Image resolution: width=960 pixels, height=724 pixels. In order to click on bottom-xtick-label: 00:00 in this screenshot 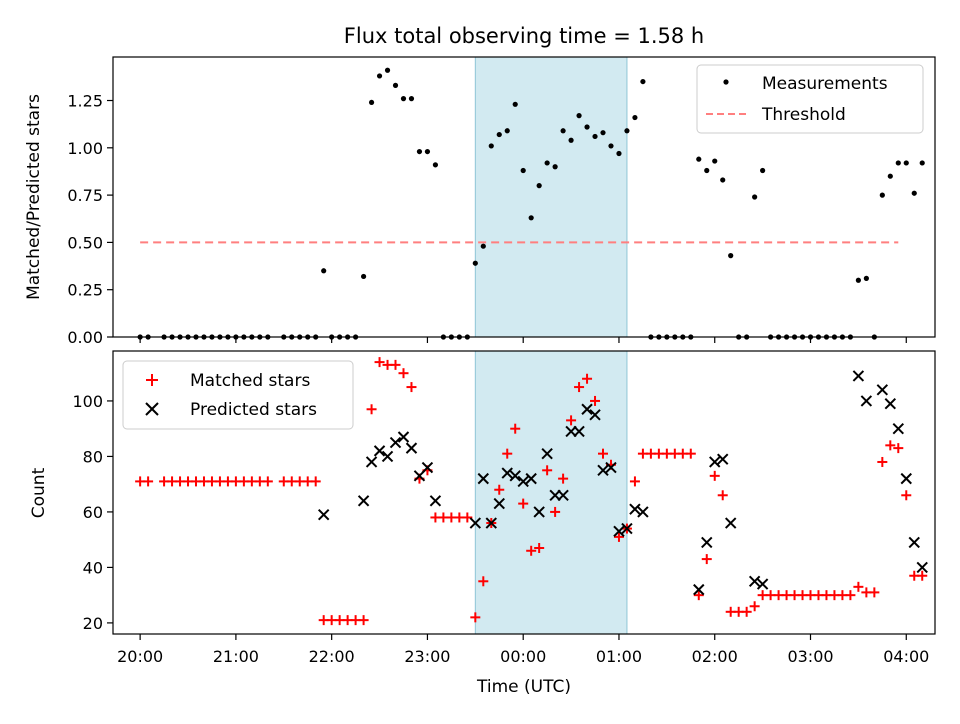, I will do `click(523, 656)`.